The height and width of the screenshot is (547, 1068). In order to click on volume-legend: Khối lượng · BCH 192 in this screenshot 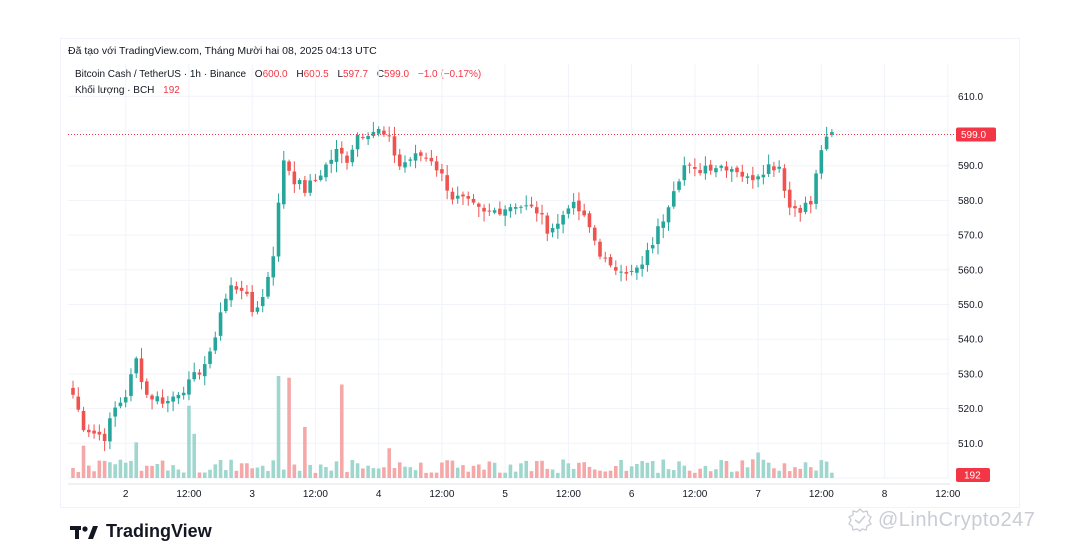, I will do `click(127, 90)`.